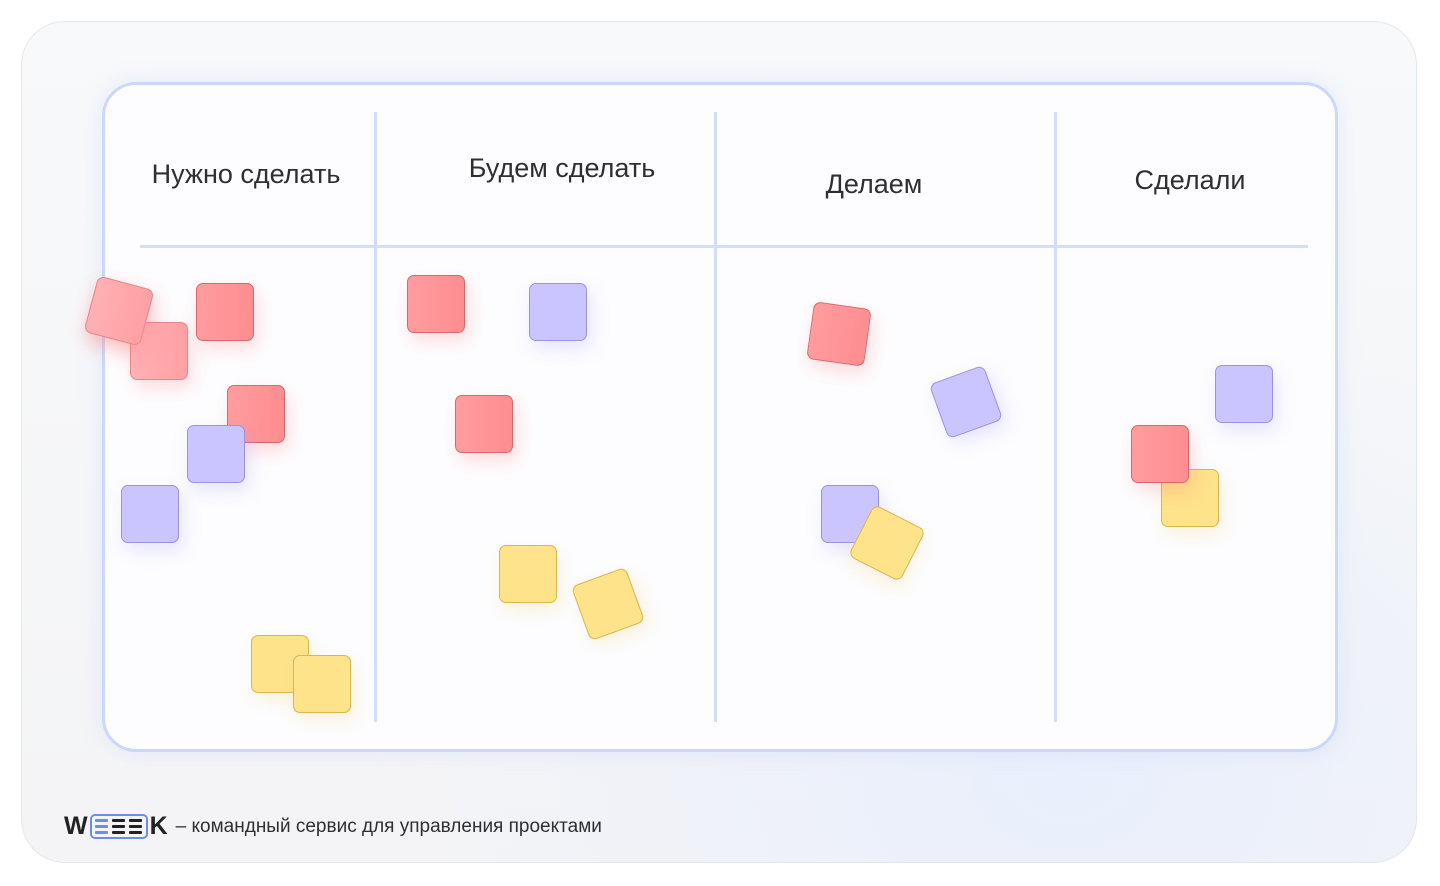  What do you see at coordinates (724, 246) in the screenshot?
I see `header-divider` at bounding box center [724, 246].